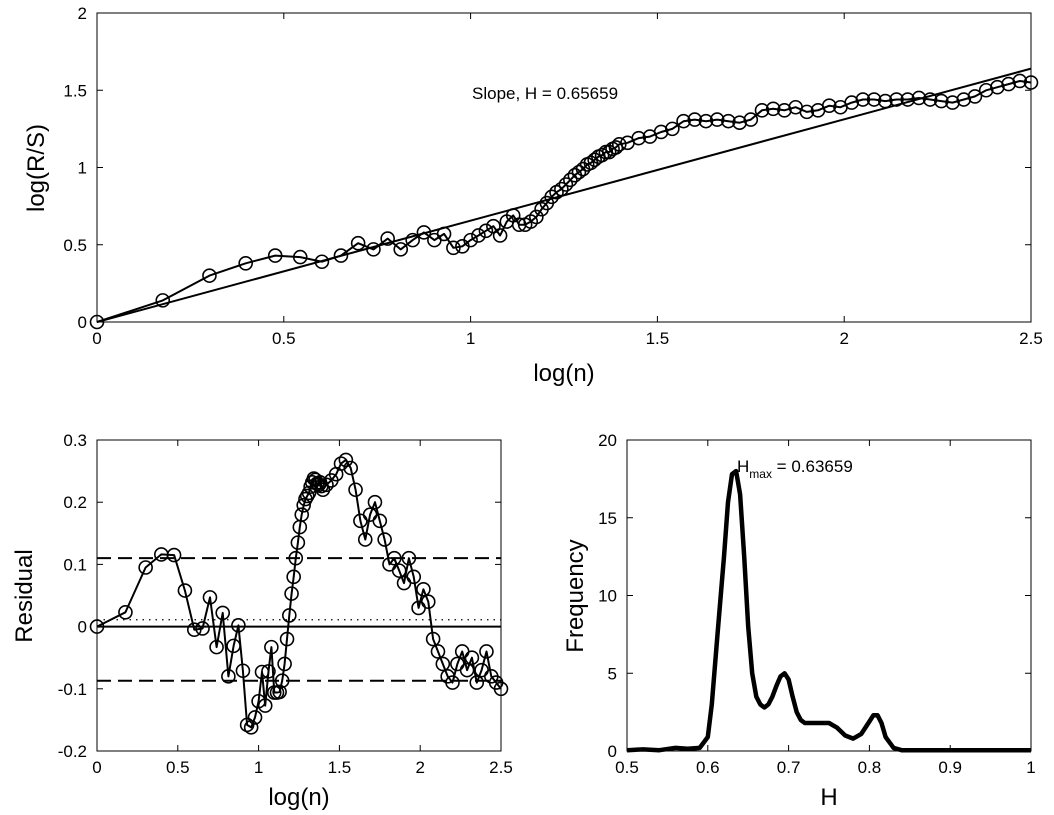  What do you see at coordinates (870, 767) in the screenshot?
I see `x-tick-label: 0.8` at bounding box center [870, 767].